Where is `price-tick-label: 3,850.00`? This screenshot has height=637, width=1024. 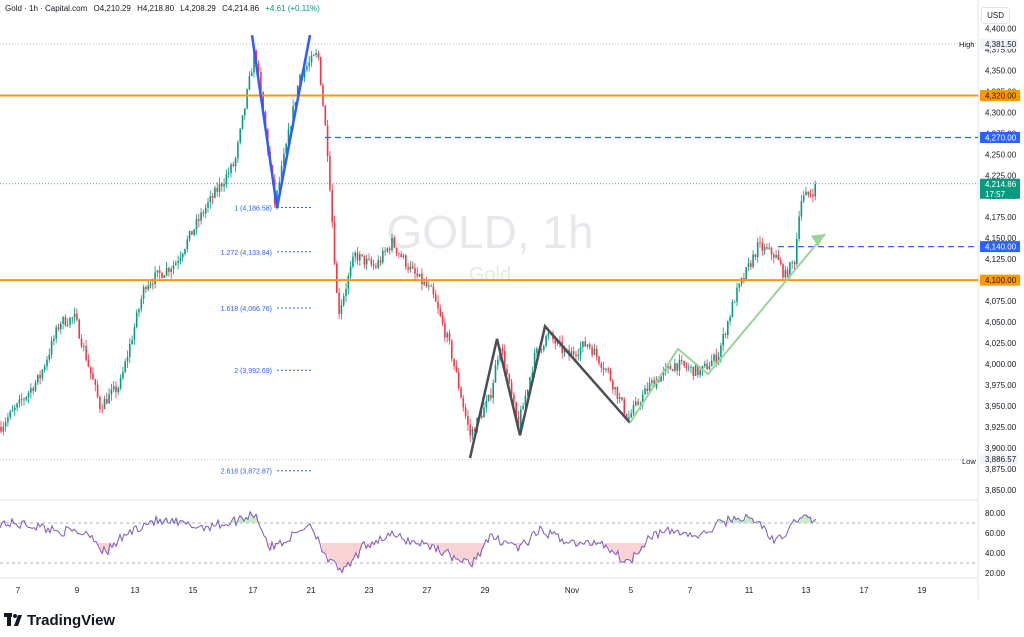 price-tick-label: 3,850.00 is located at coordinates (1001, 490).